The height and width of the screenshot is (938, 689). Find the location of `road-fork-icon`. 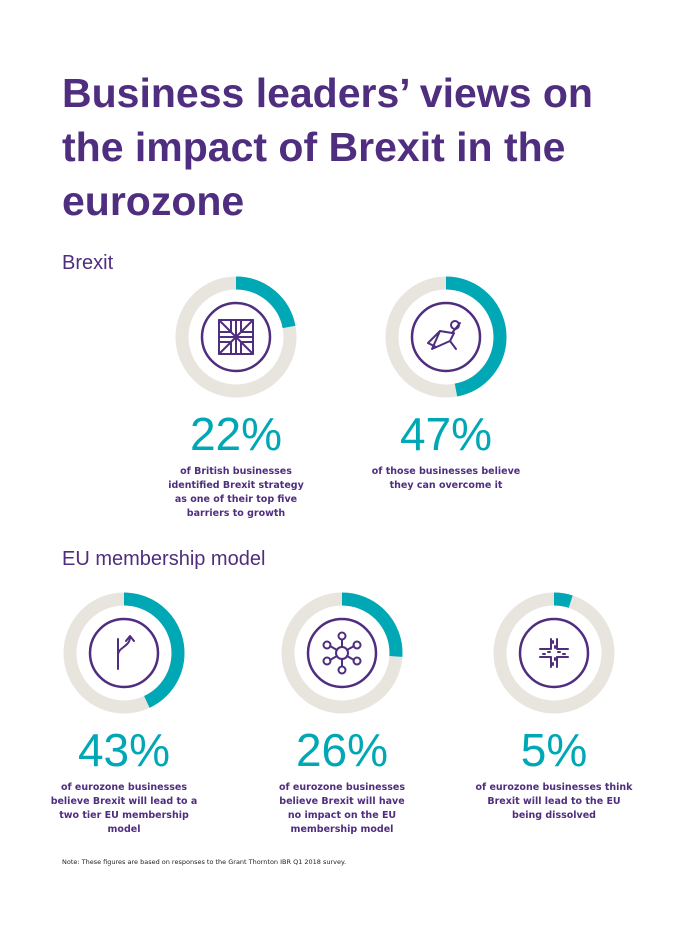

road-fork-icon is located at coordinates (126, 652).